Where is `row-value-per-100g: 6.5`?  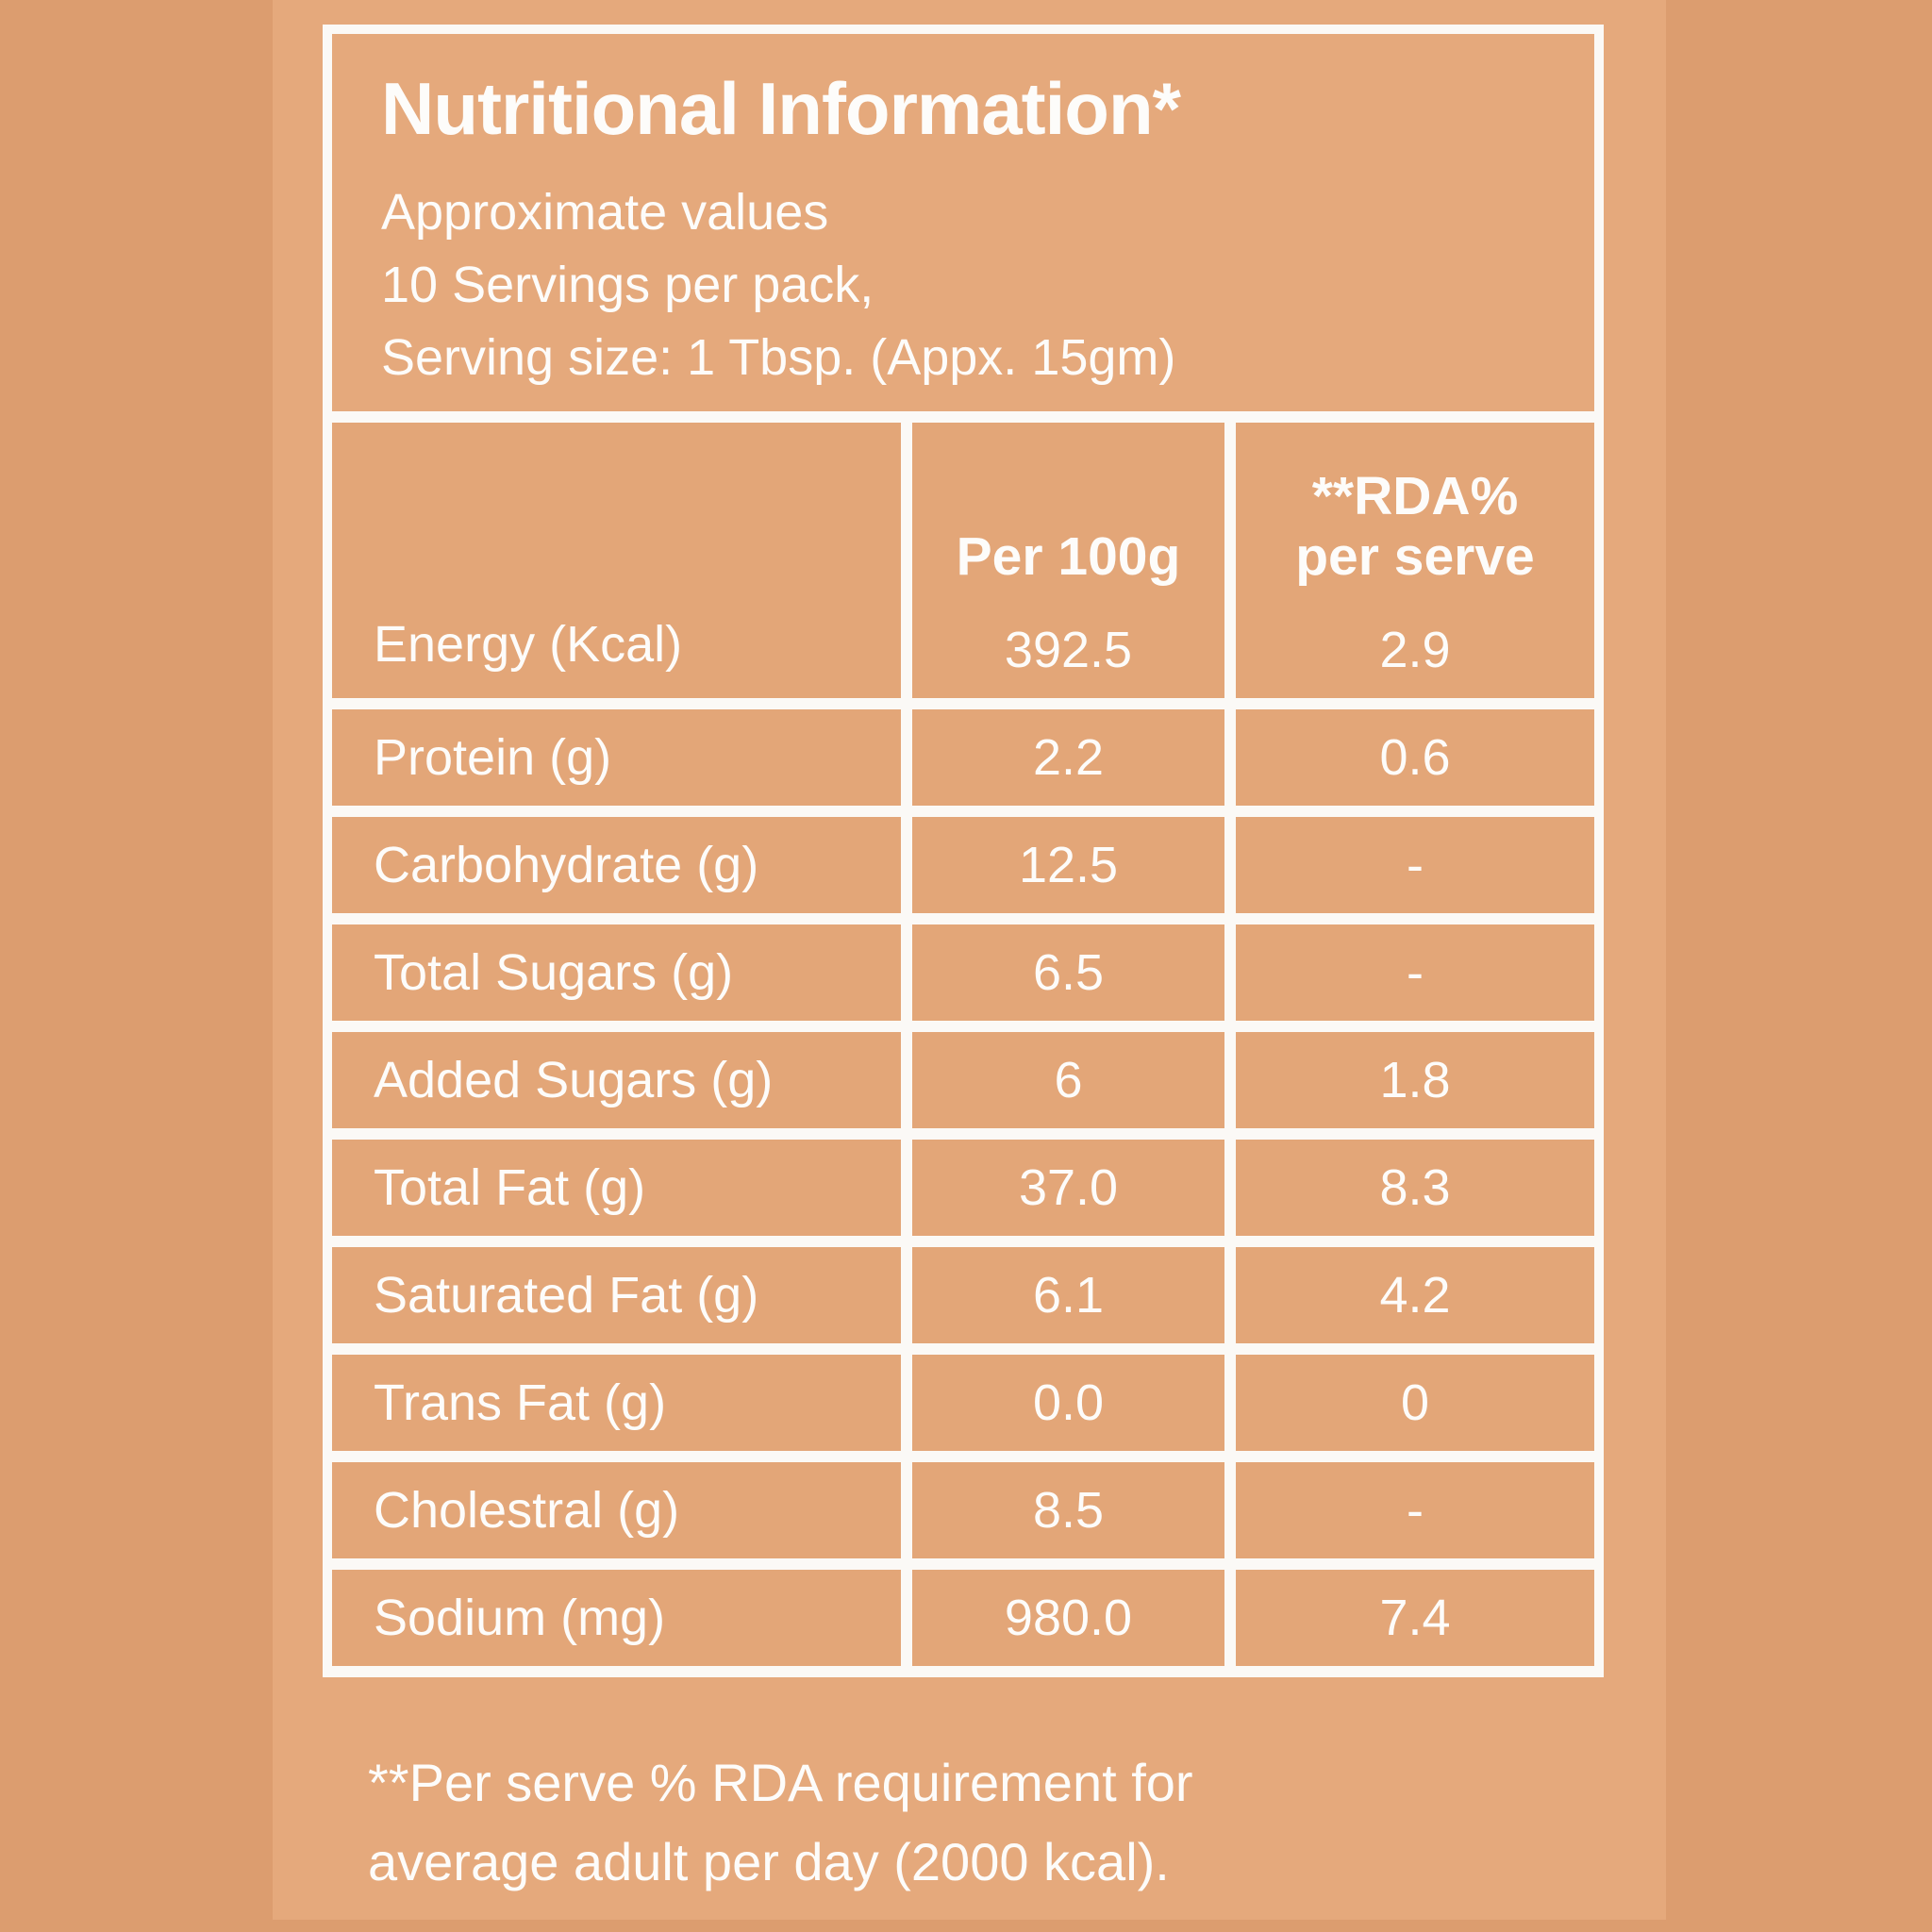
row-value-per-100g: 6.5 is located at coordinates (1068, 972).